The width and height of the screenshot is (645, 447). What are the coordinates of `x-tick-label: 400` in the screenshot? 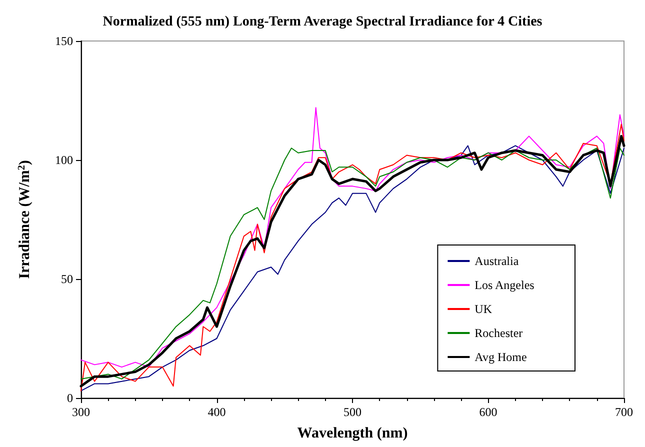 It's located at (217, 412).